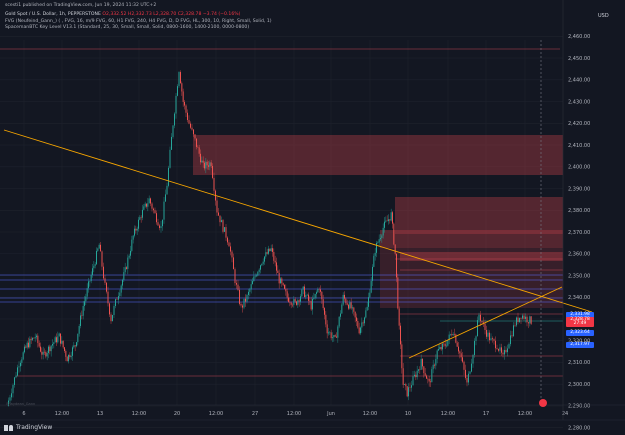  What do you see at coordinates (378, 155) in the screenshot?
I see `fvg-zone` at bounding box center [378, 155].